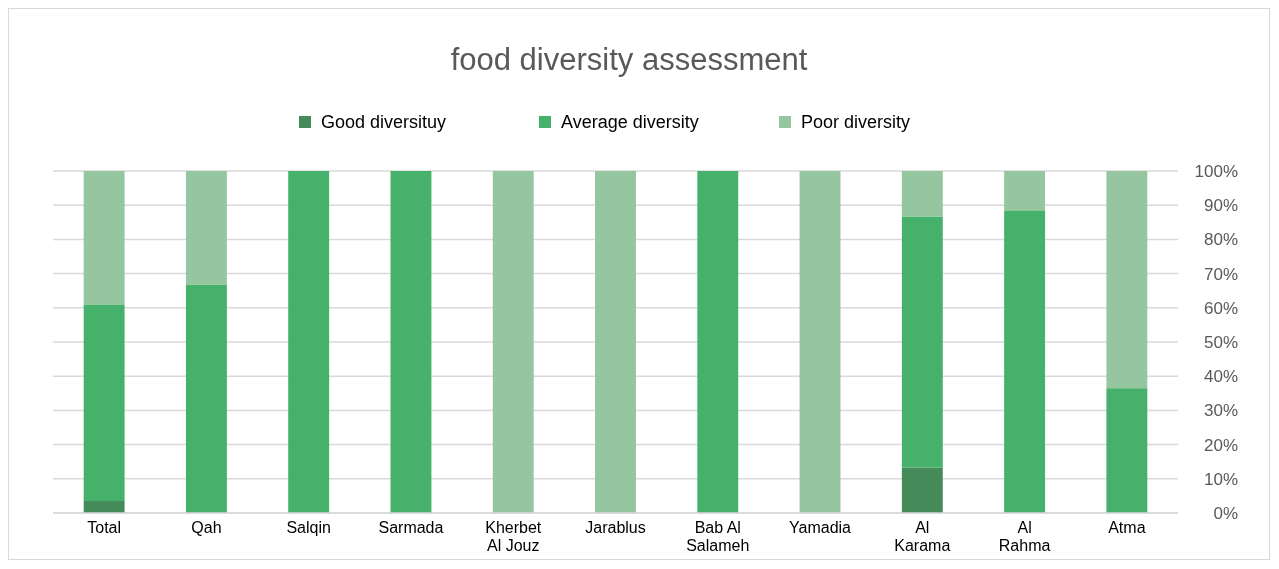 The height and width of the screenshot is (569, 1279). What do you see at coordinates (615, 527) in the screenshot?
I see `x-tick-label: Jarablus` at bounding box center [615, 527].